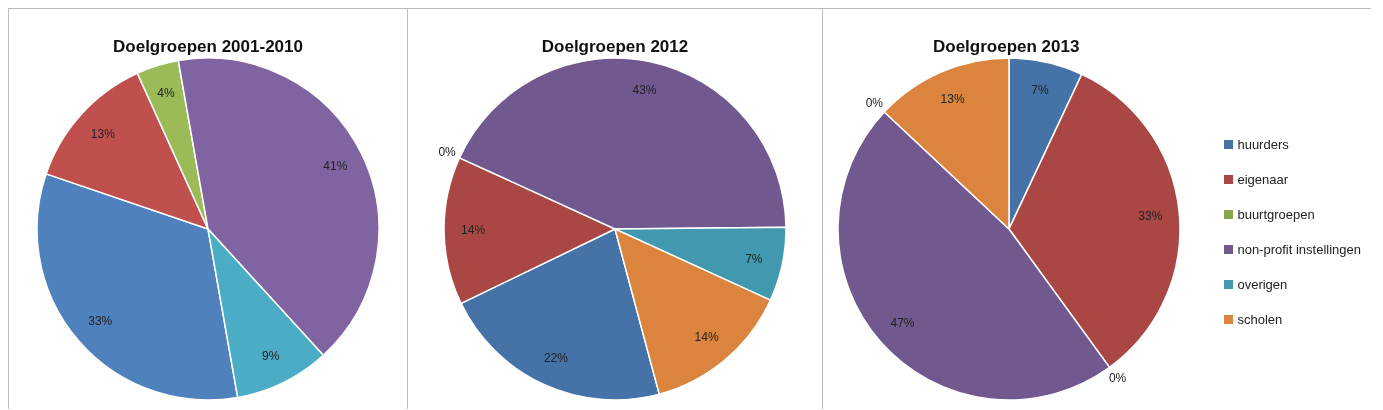  Describe the element at coordinates (1276, 214) in the screenshot. I see `legend-label: buurtgroepen` at that location.